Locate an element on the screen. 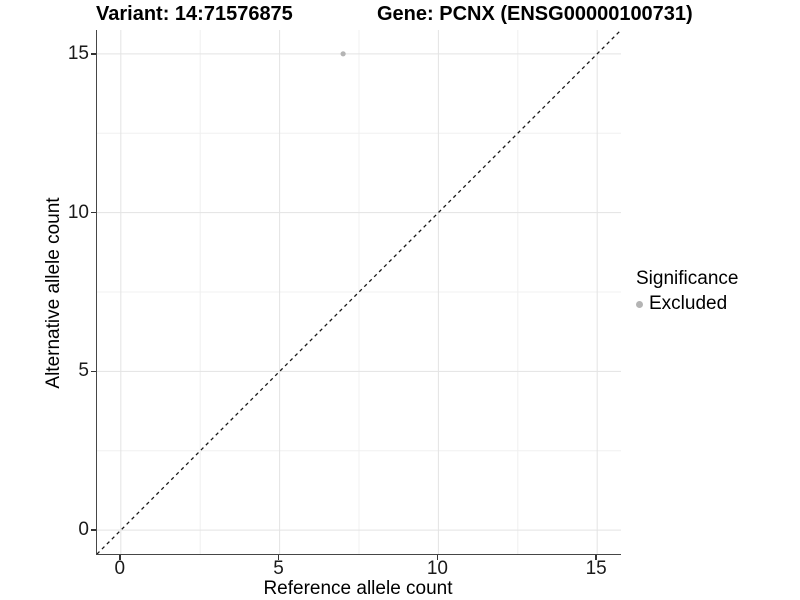 The height and width of the screenshot is (600, 800). legend-marker-excluded-icon is located at coordinates (639, 304).